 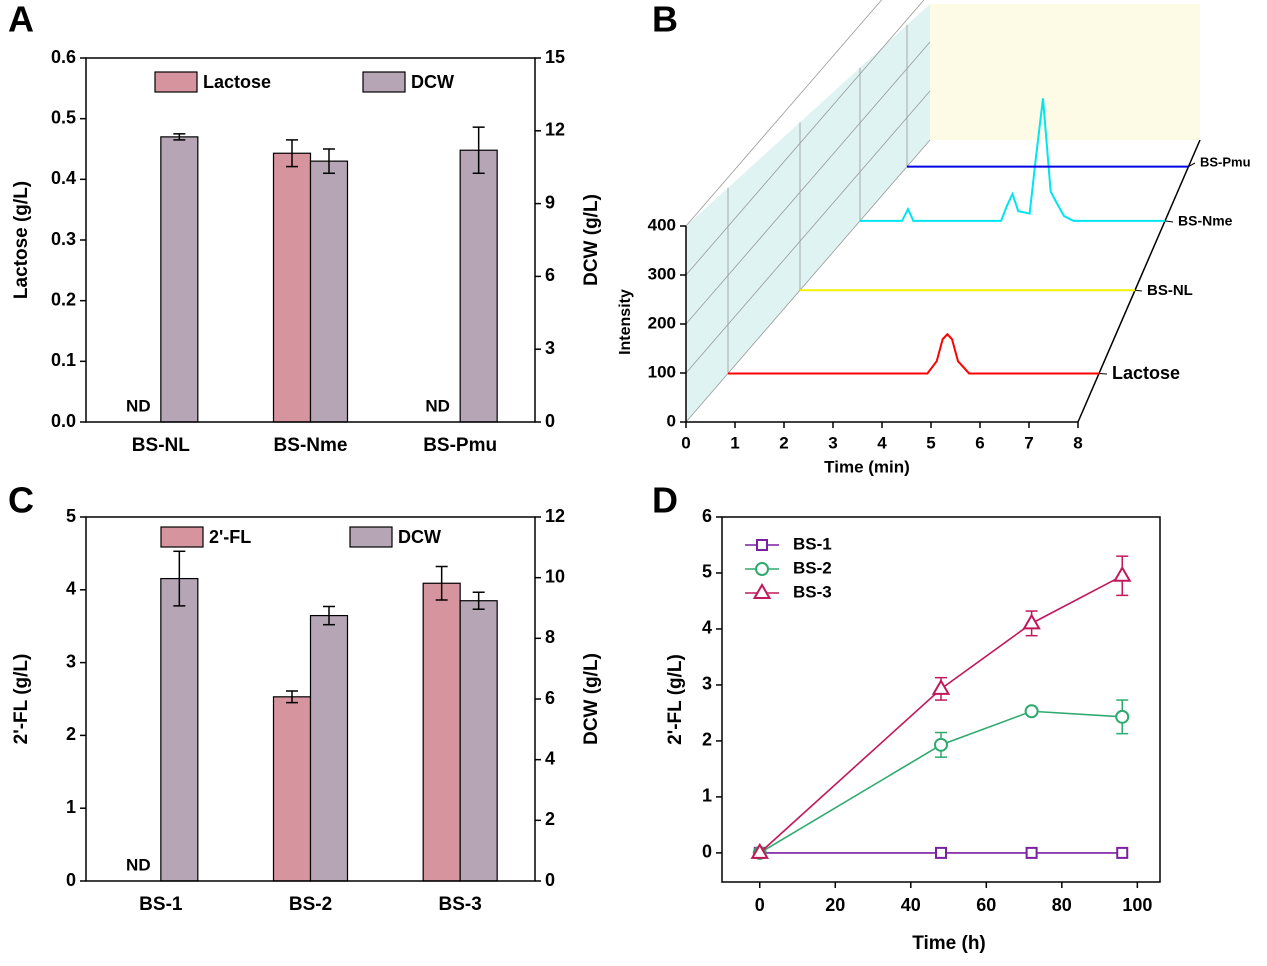 What do you see at coordinates (911, 905) in the screenshot?
I see `x-tick-label: 40` at bounding box center [911, 905].